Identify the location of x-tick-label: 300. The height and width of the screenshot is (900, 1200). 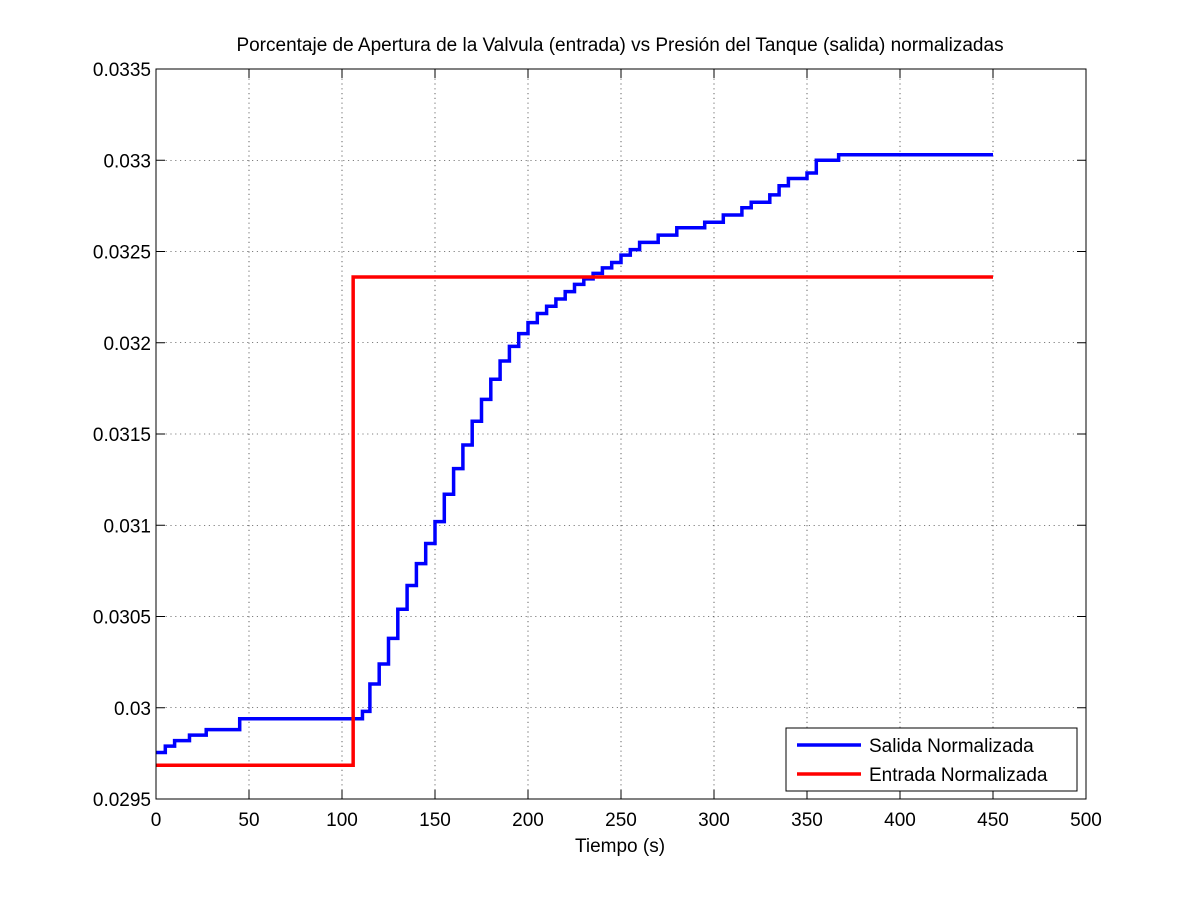
(714, 820).